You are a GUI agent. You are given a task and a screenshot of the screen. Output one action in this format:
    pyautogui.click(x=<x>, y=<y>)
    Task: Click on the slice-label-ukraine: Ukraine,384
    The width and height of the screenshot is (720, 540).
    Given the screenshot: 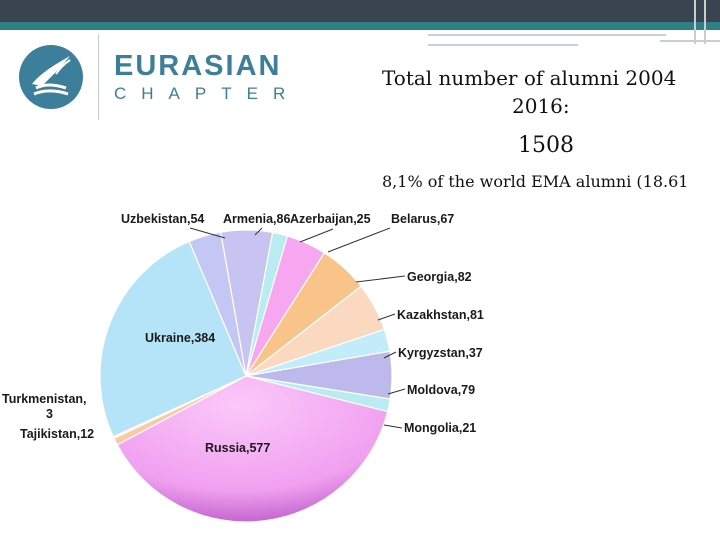 What is the action you would take?
    pyautogui.click(x=180, y=338)
    